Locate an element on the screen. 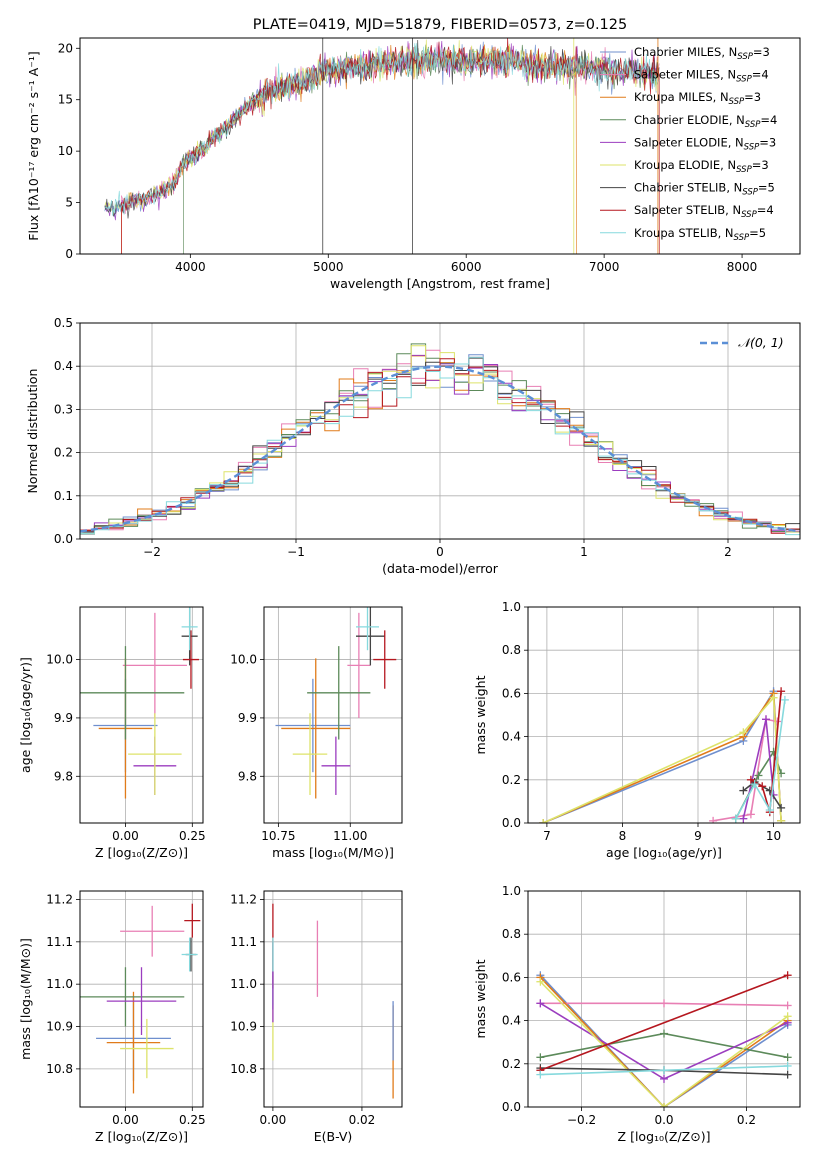 The height and width of the screenshot is (1170, 819). legend-entry: Kroupa ELODIE, NSSP=3 is located at coordinates (684, 166).